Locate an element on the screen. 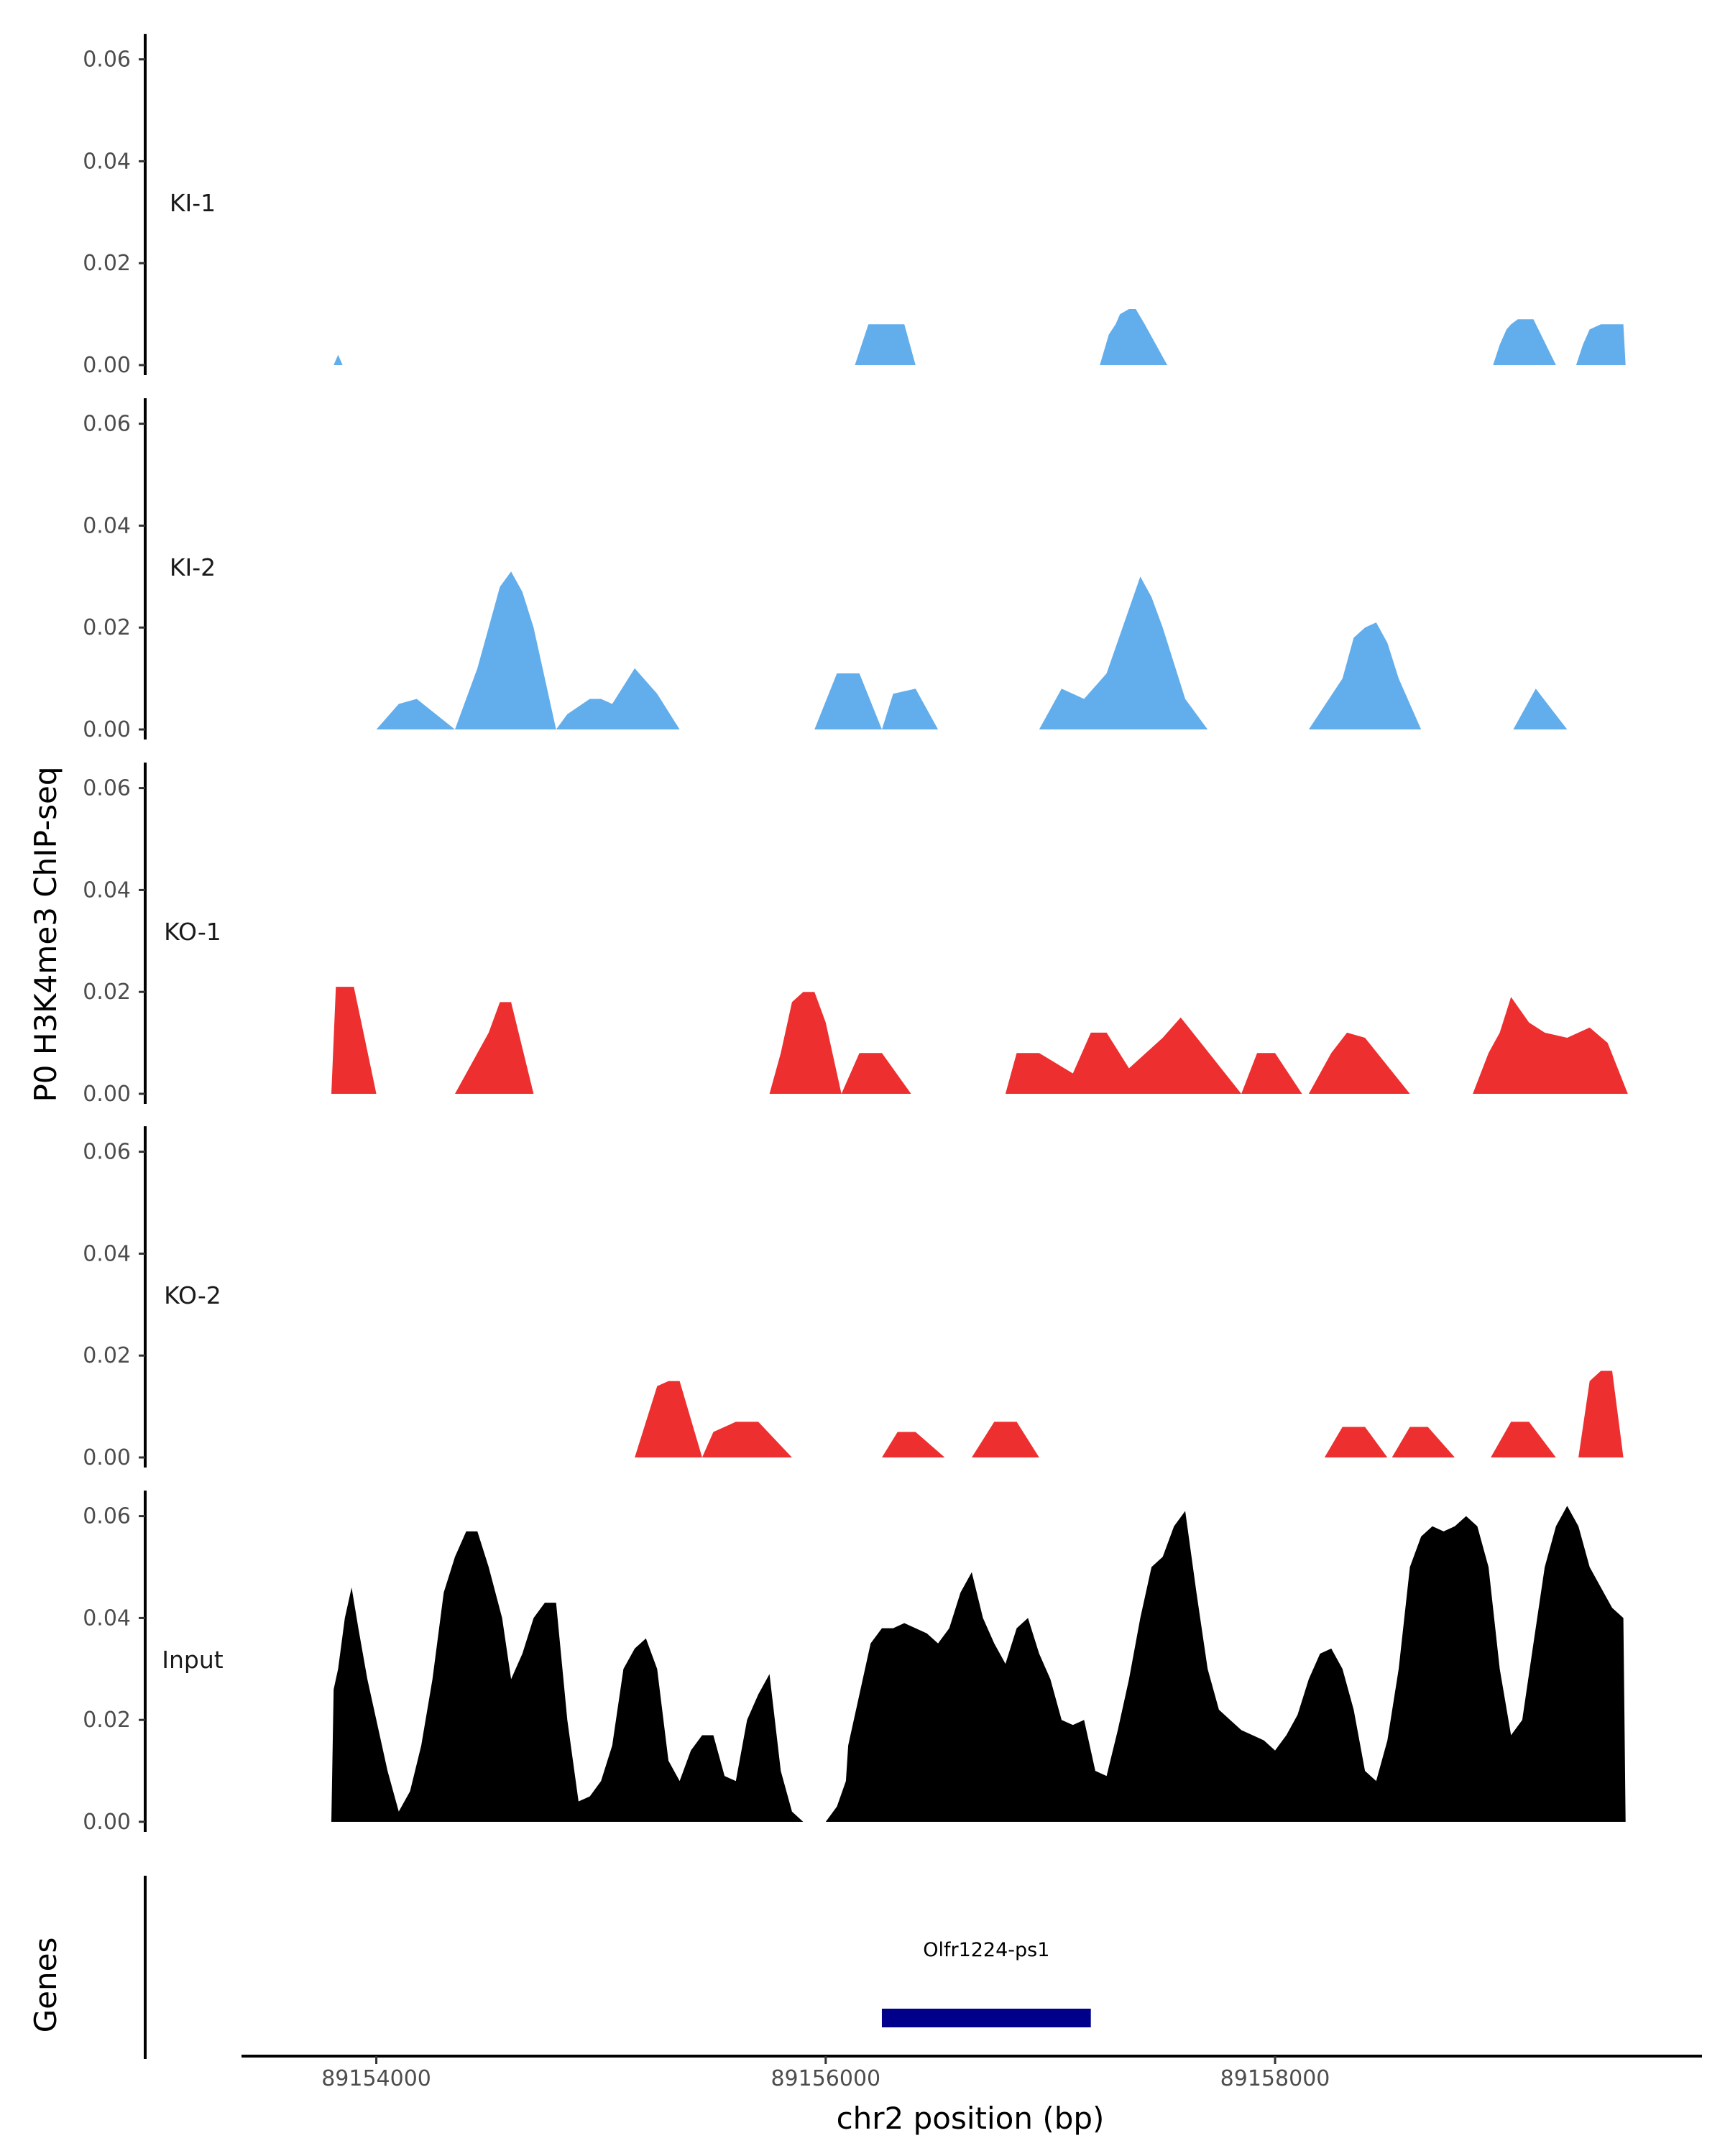  track-ki-1: 0.00 0.02 0.04 0.06 KI-1 is located at coordinates (854, 206).